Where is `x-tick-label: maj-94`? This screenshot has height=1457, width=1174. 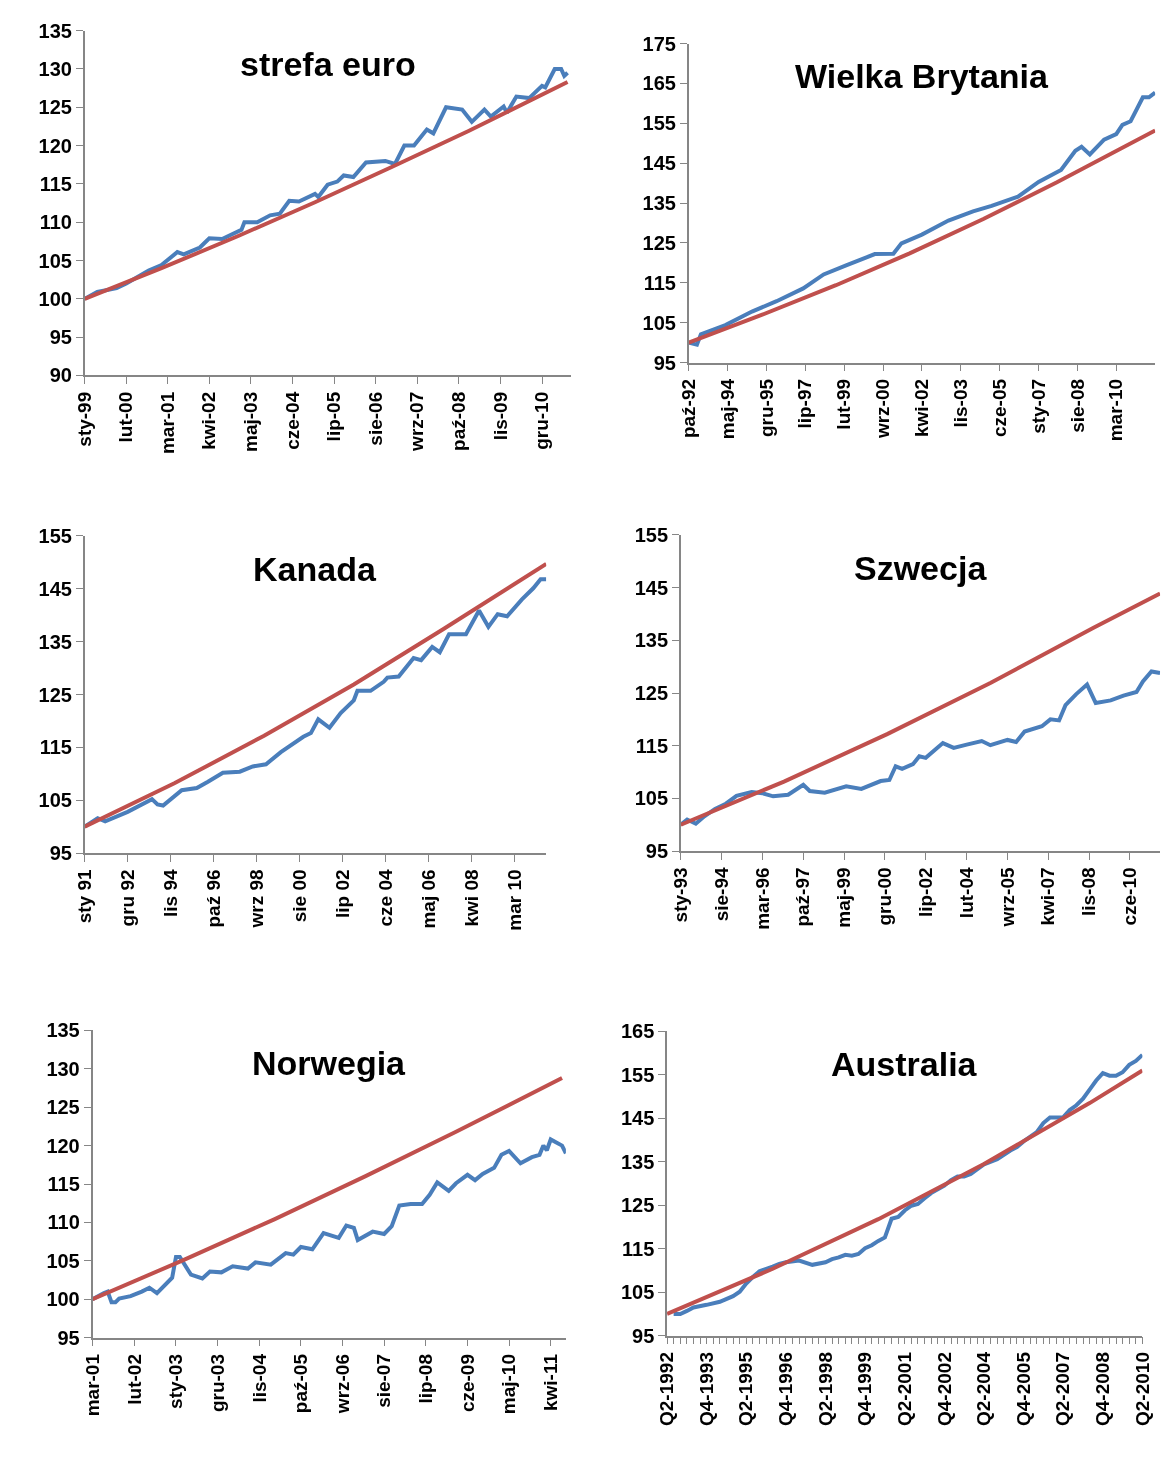 x-tick-label: maj-94 is located at coordinates (727, 409).